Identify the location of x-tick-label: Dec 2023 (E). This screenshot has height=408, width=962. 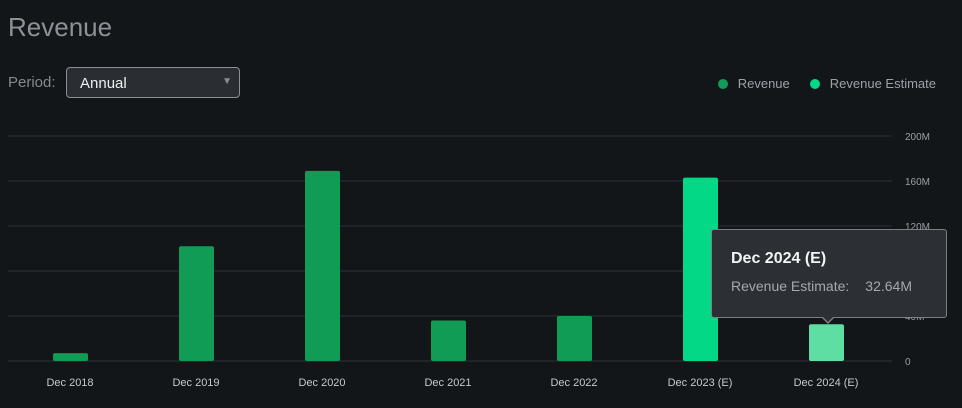
(700, 383).